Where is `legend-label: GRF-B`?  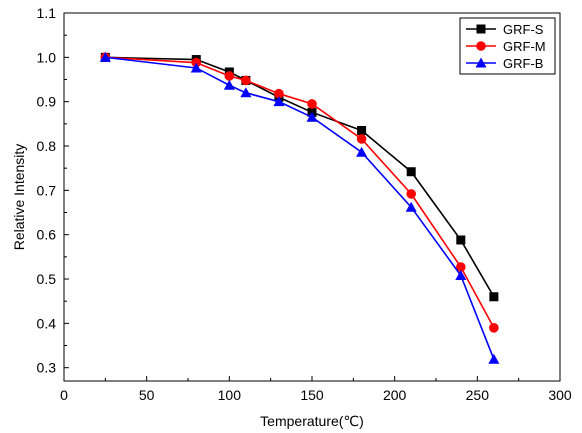 legend-label: GRF-B is located at coordinates (523, 63).